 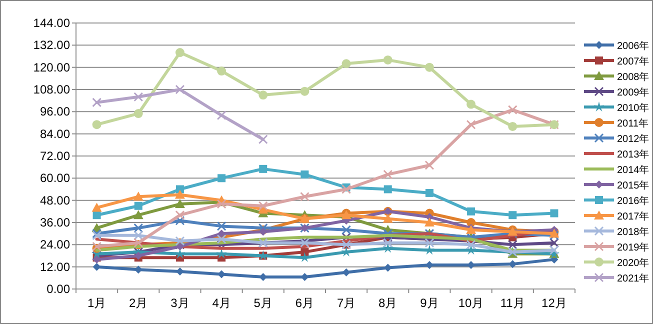 What do you see at coordinates (263, 303) in the screenshot?
I see `x-tick-label: 5月` at bounding box center [263, 303].